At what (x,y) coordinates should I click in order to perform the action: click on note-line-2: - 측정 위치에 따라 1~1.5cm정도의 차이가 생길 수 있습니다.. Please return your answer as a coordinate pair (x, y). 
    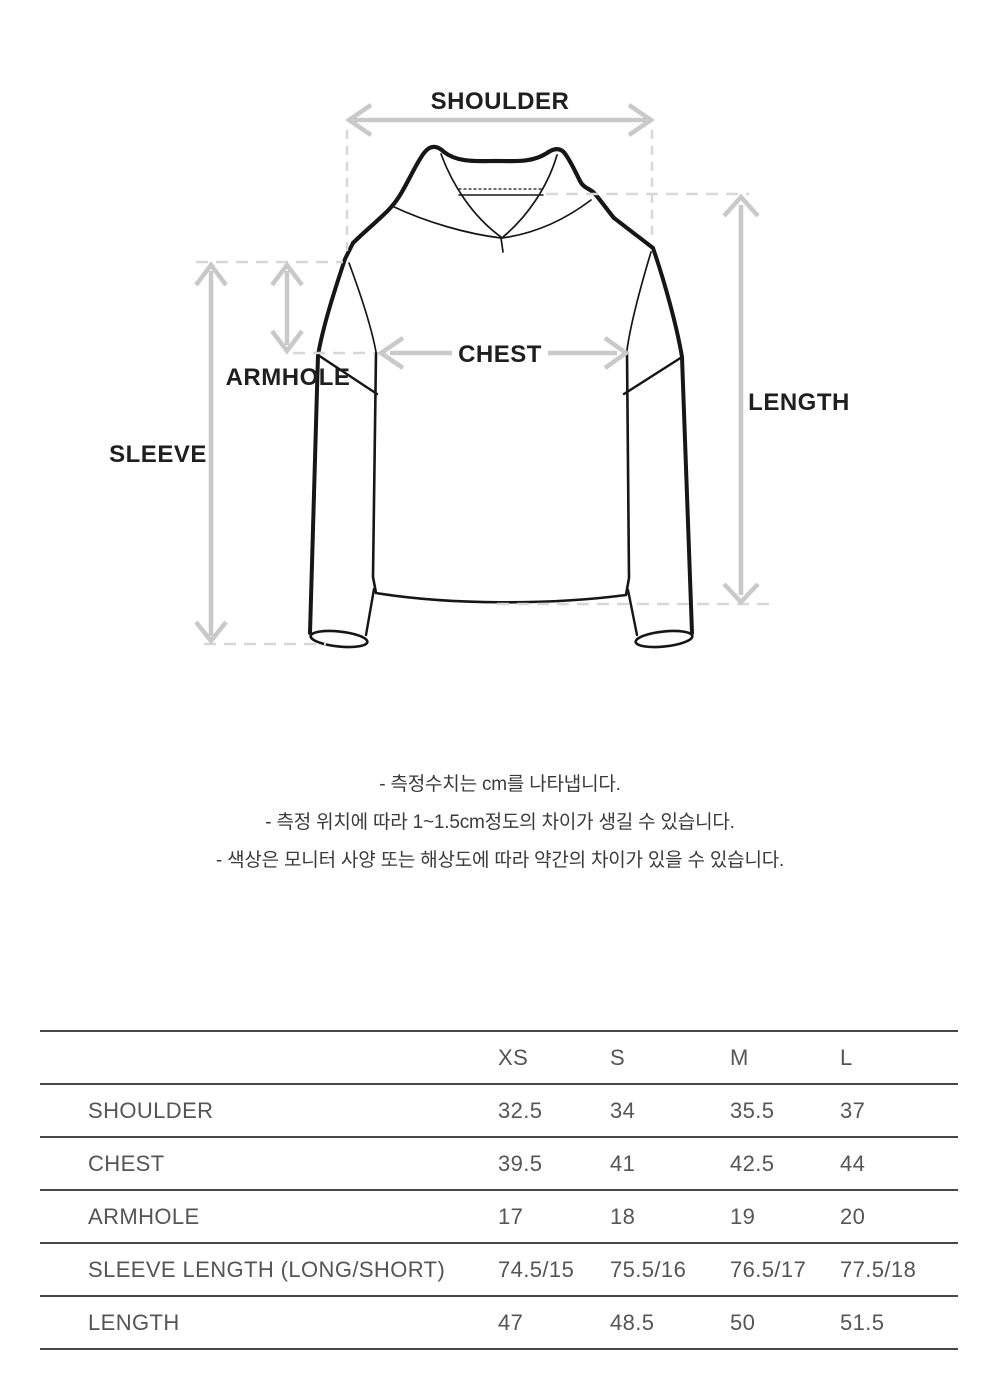
    Looking at the image, I should click on (500, 822).